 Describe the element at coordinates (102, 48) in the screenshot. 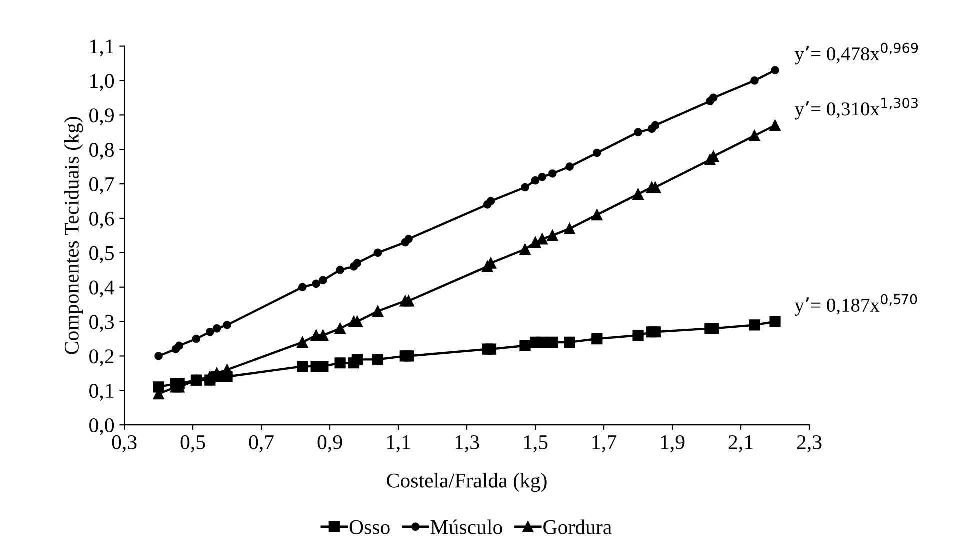

I see `y-tick-label: 1,1` at that location.